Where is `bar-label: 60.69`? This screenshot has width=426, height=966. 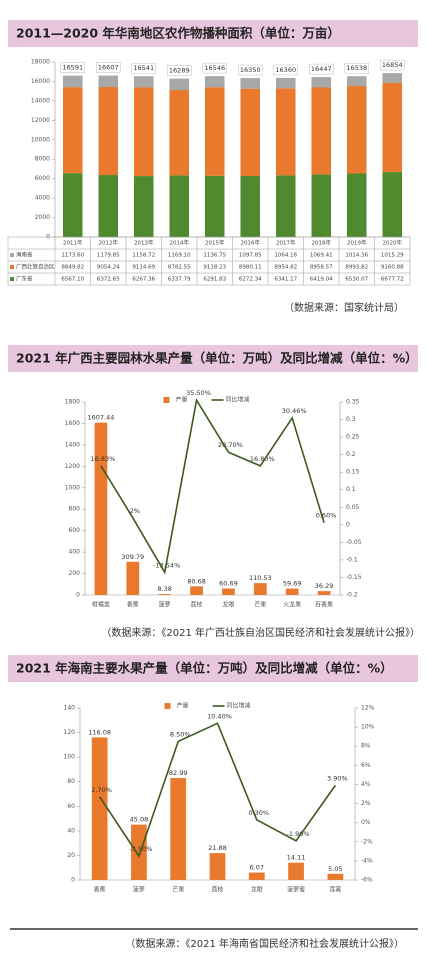 bar-label: 60.69 is located at coordinates (228, 583).